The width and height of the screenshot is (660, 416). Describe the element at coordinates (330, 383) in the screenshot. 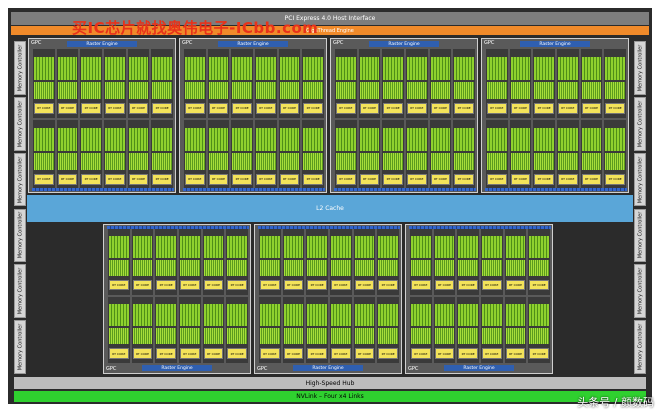

I see `high-speed-hub: High-Speed Hub` at that location.